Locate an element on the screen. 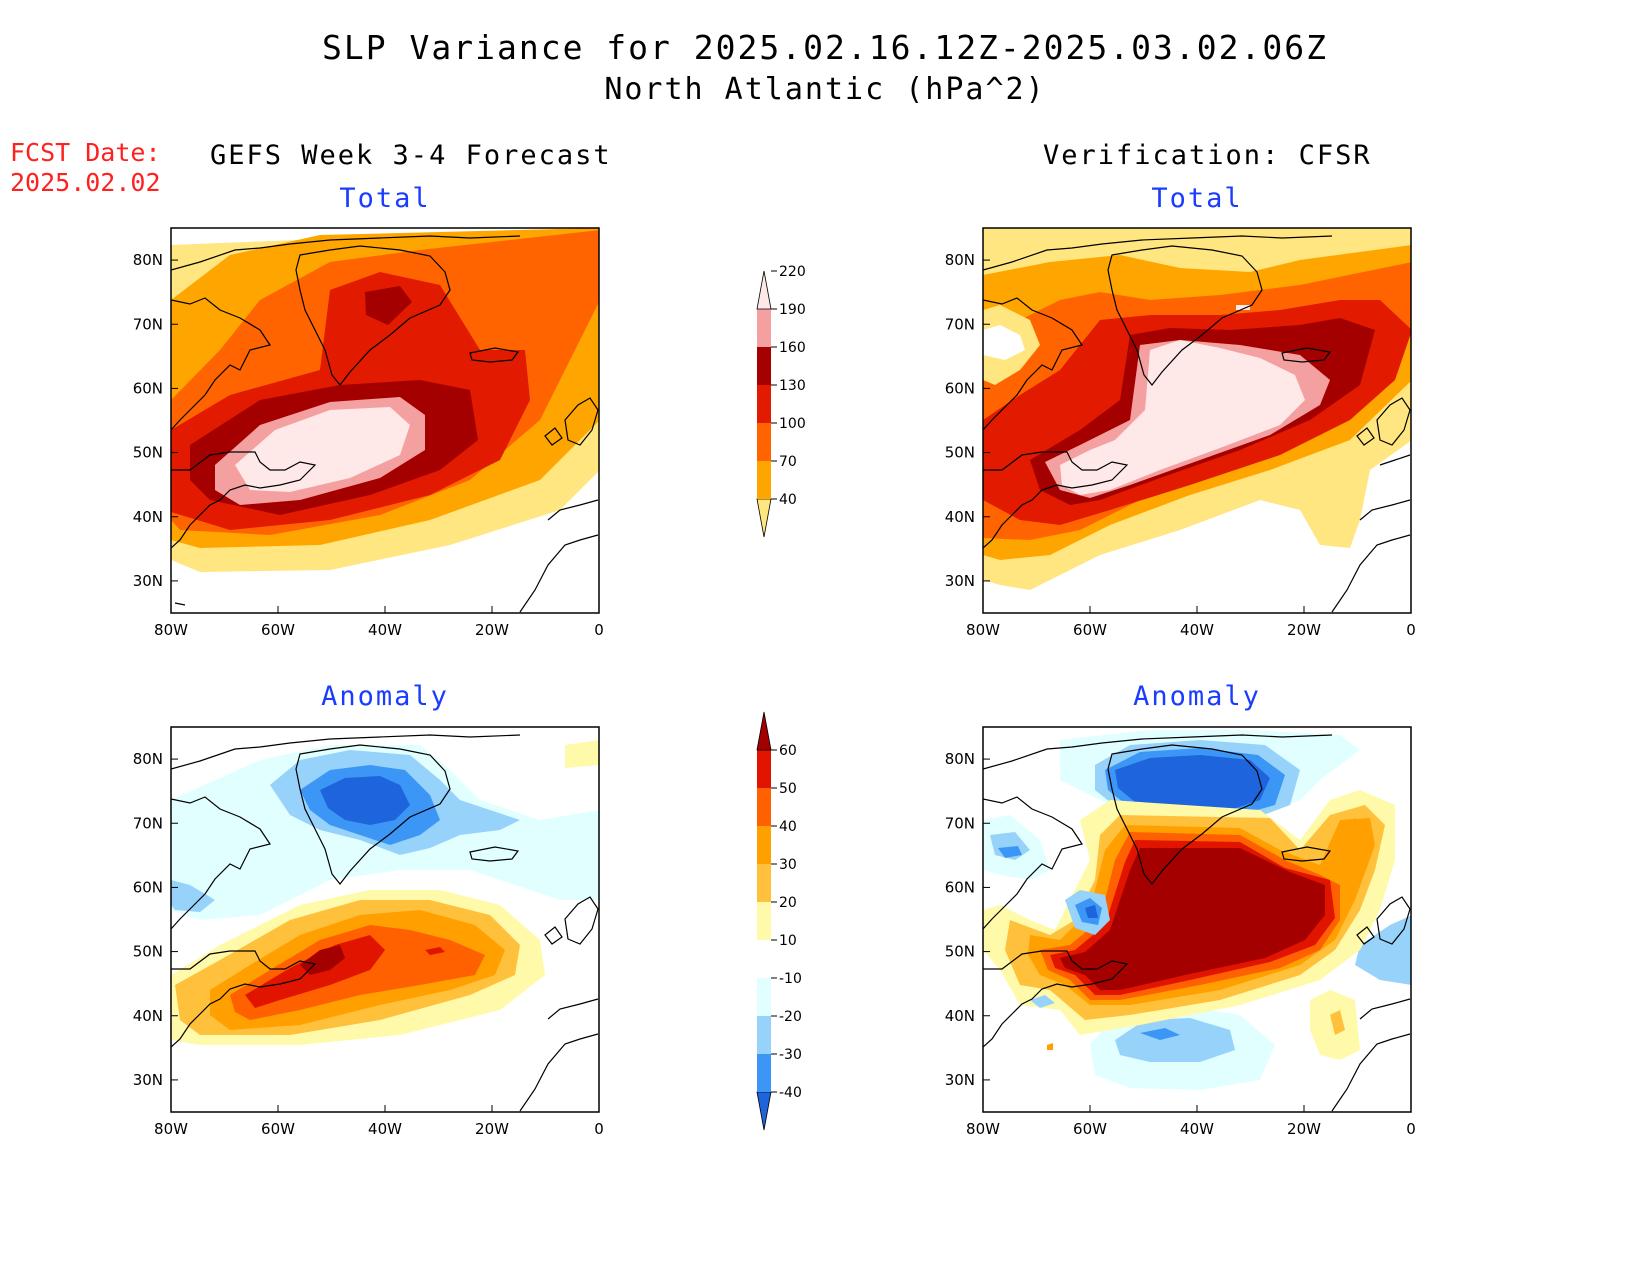  contour-minus-small-sw is located at coordinates (1042, 1001).